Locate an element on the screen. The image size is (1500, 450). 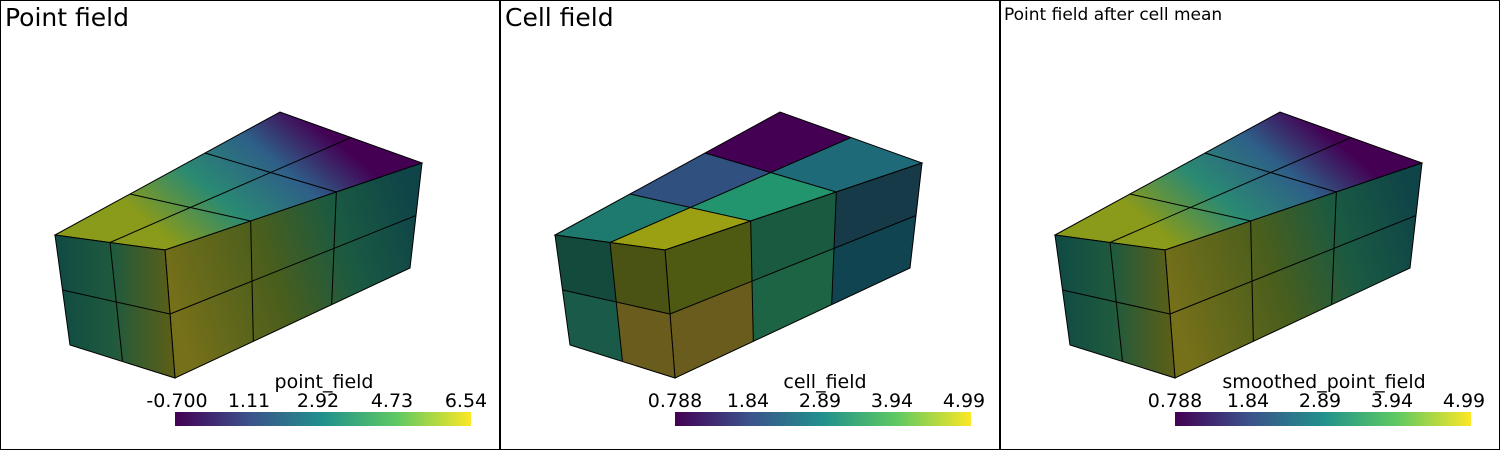
scalar-bar-tick: 2.92 is located at coordinates (318, 401).